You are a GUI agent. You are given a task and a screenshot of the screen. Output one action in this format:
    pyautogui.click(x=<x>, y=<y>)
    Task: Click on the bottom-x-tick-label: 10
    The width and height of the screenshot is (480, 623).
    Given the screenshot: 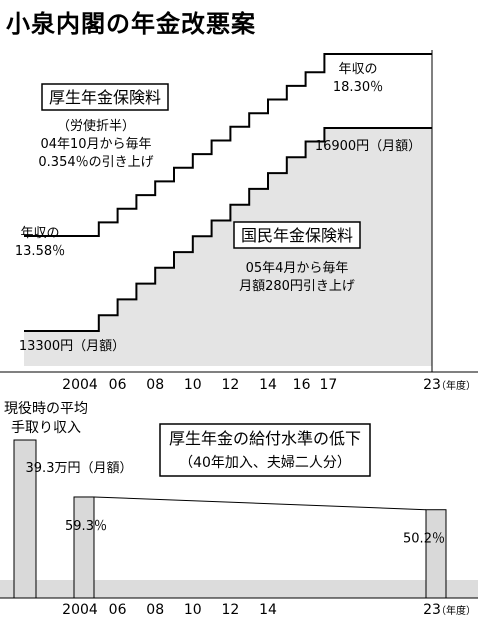 What is the action you would take?
    pyautogui.click(x=193, y=610)
    